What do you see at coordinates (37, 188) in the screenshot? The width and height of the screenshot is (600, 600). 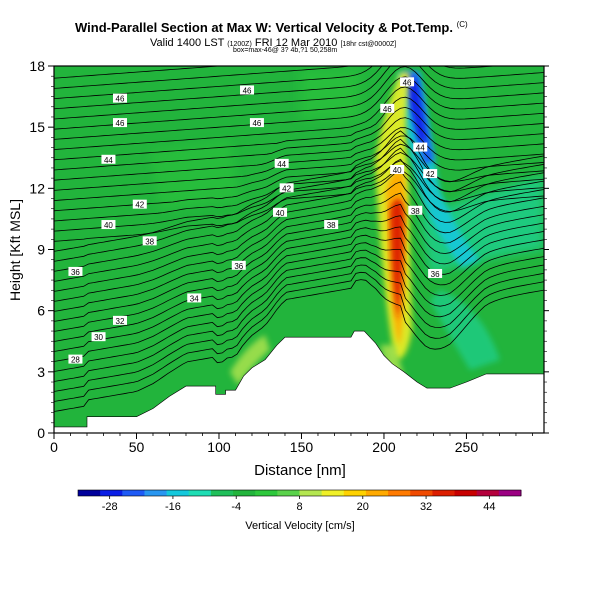 I see `y-tick-label: 12` at bounding box center [37, 188].